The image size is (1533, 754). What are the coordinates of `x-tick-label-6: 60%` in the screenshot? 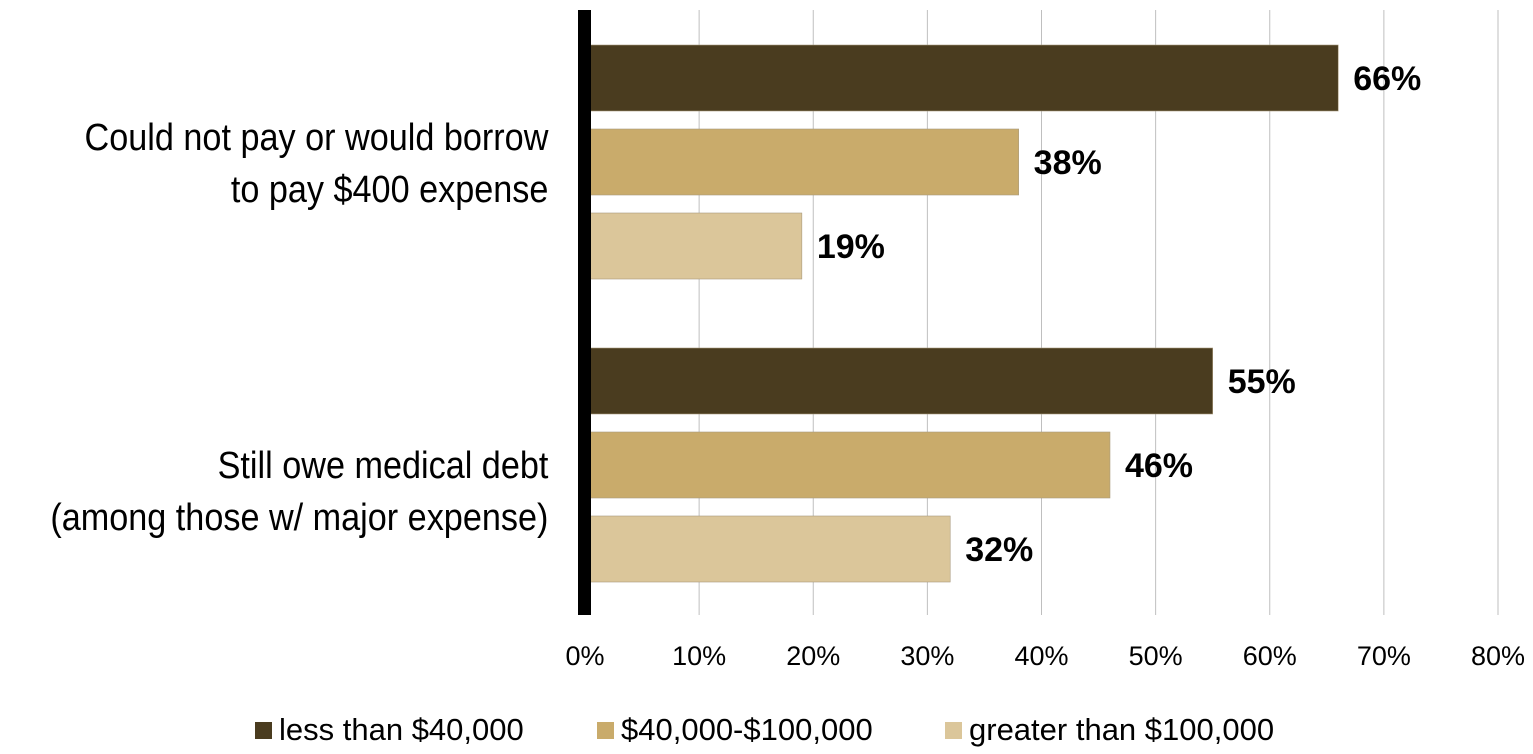 It's located at (1270, 656).